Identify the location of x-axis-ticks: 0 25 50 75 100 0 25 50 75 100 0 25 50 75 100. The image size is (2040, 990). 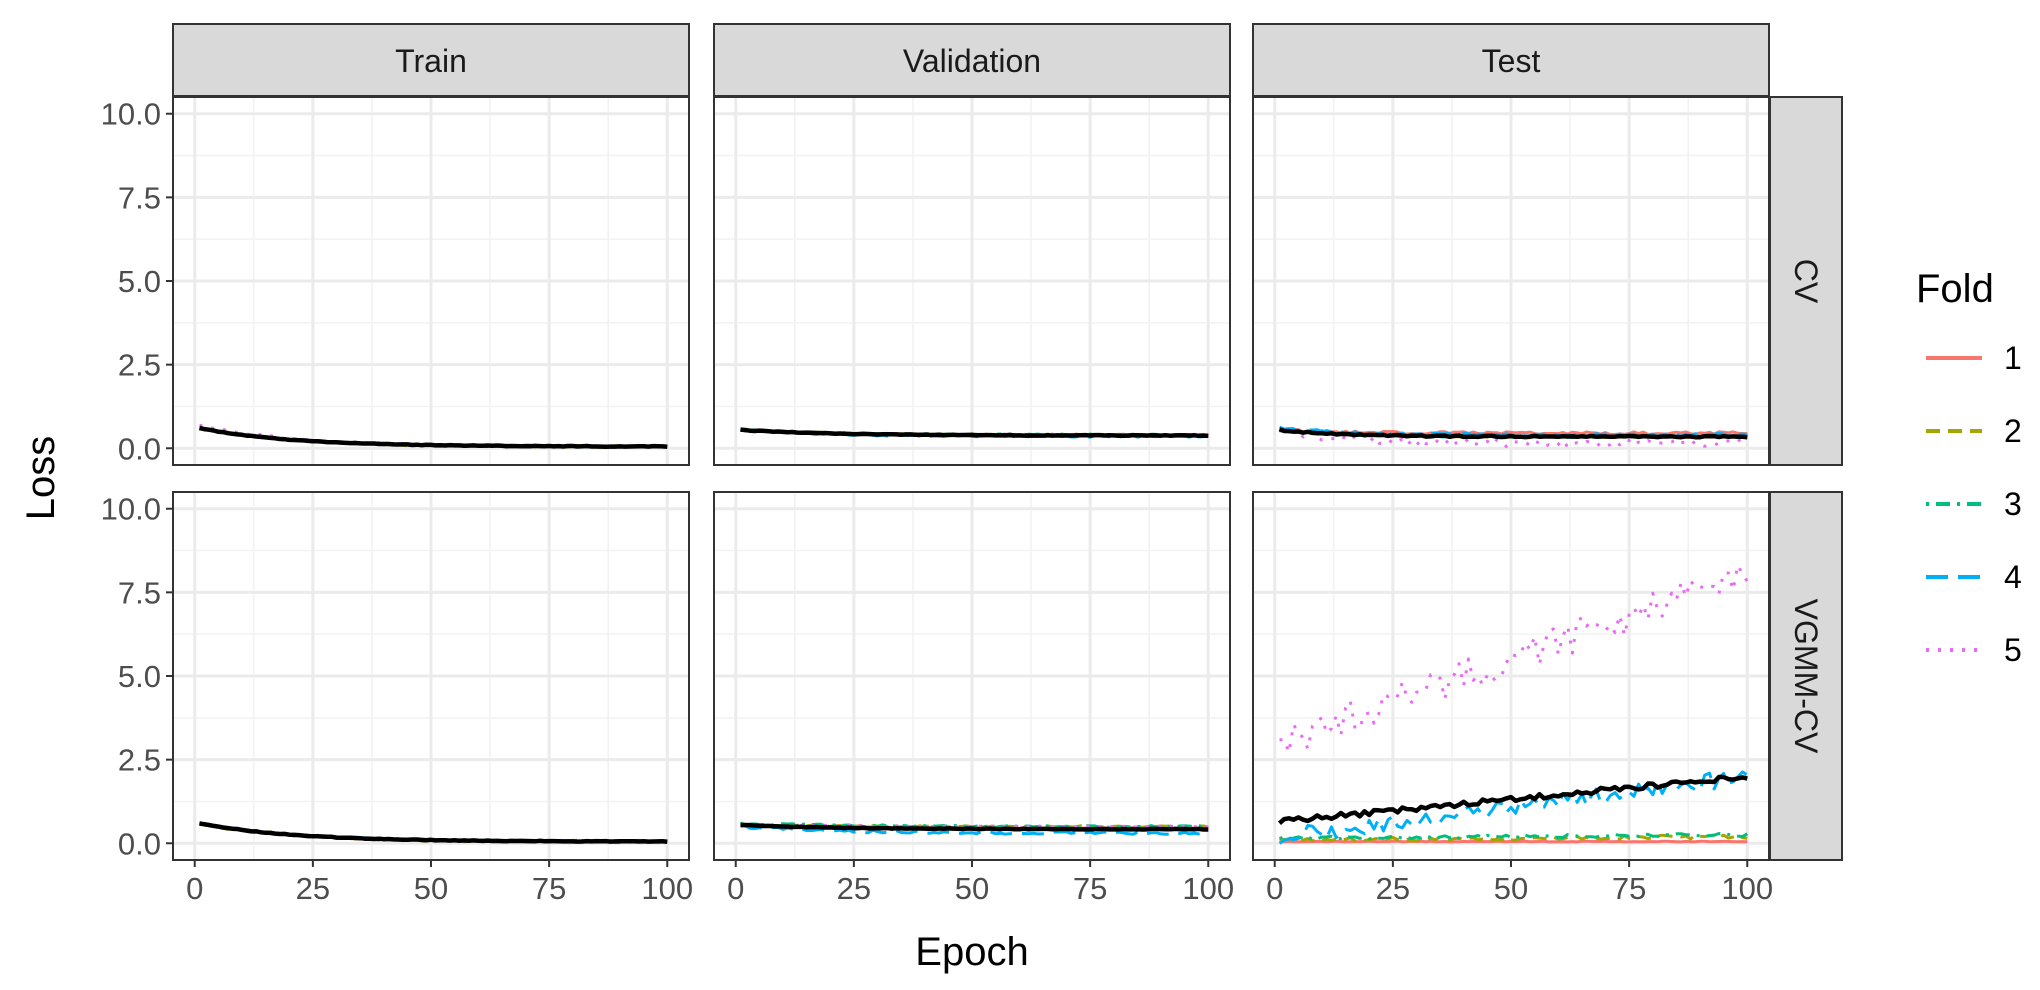
(979, 883).